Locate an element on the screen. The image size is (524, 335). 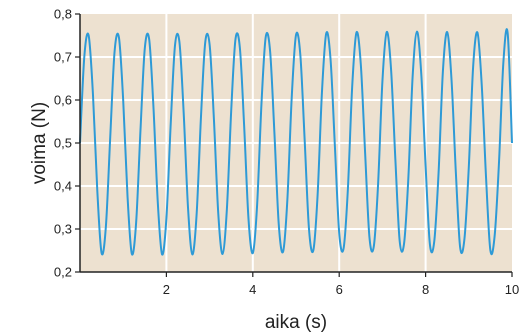
x-tick-label-4: 10 is located at coordinates (512, 289).